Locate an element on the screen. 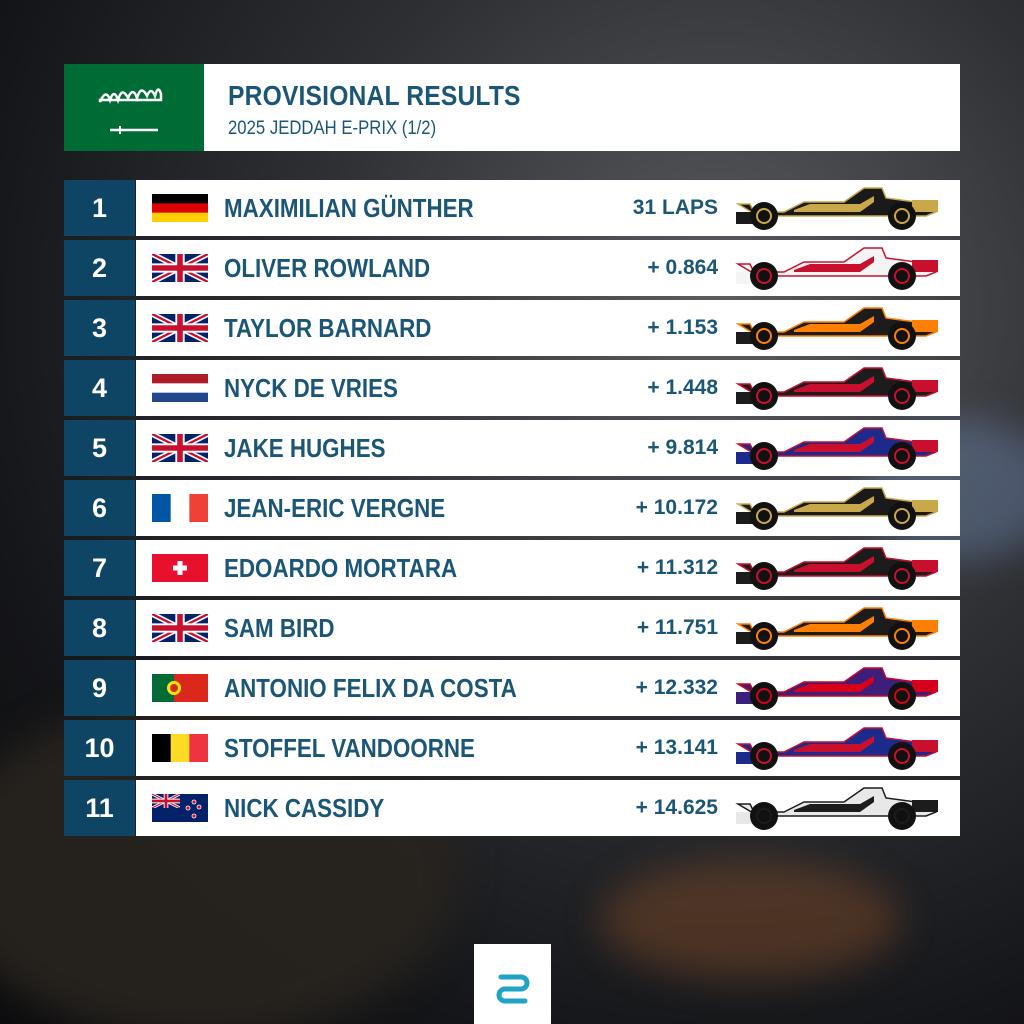  result-row: 1 MAXIMILIAN GÜNTHER 31 LAPS is located at coordinates (512, 208).